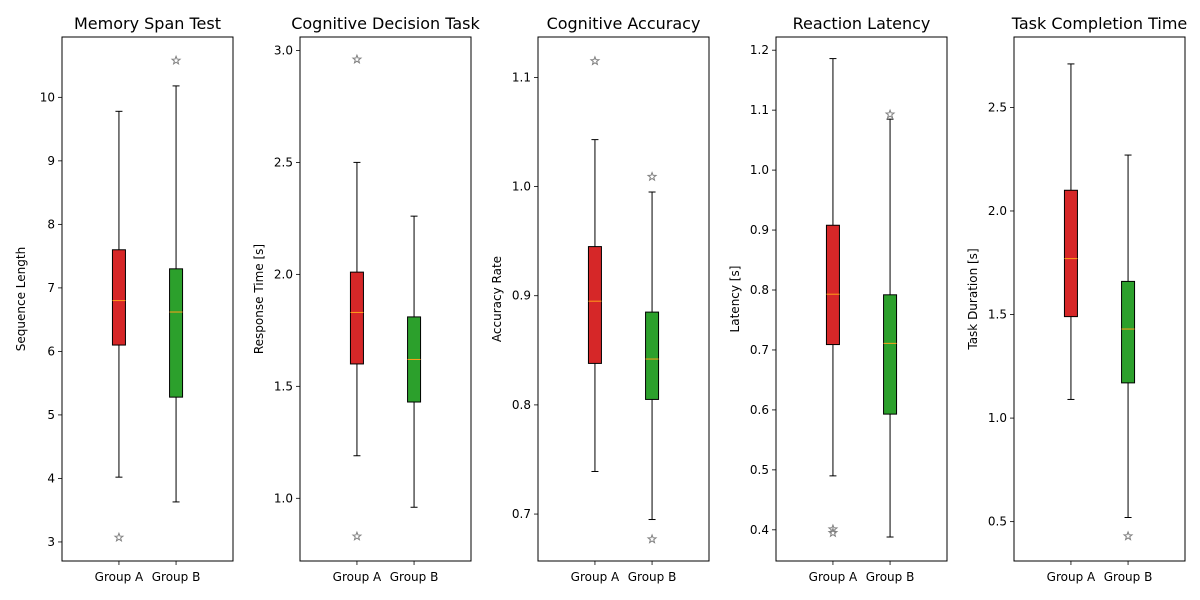  I want to click on y-tick-label: 1.2, so click(759, 50).